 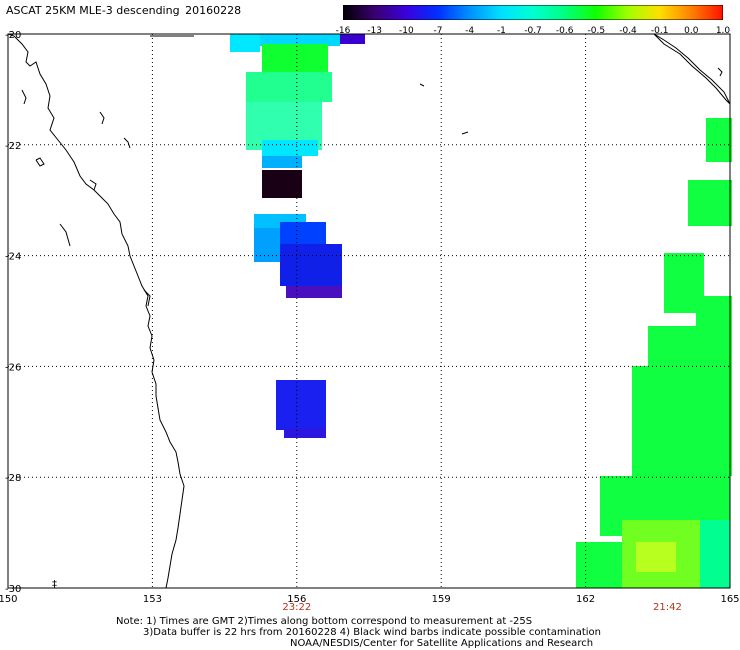 What do you see at coordinates (296, 607) in the screenshot?
I see `pass-time-label: 23:22` at bounding box center [296, 607].